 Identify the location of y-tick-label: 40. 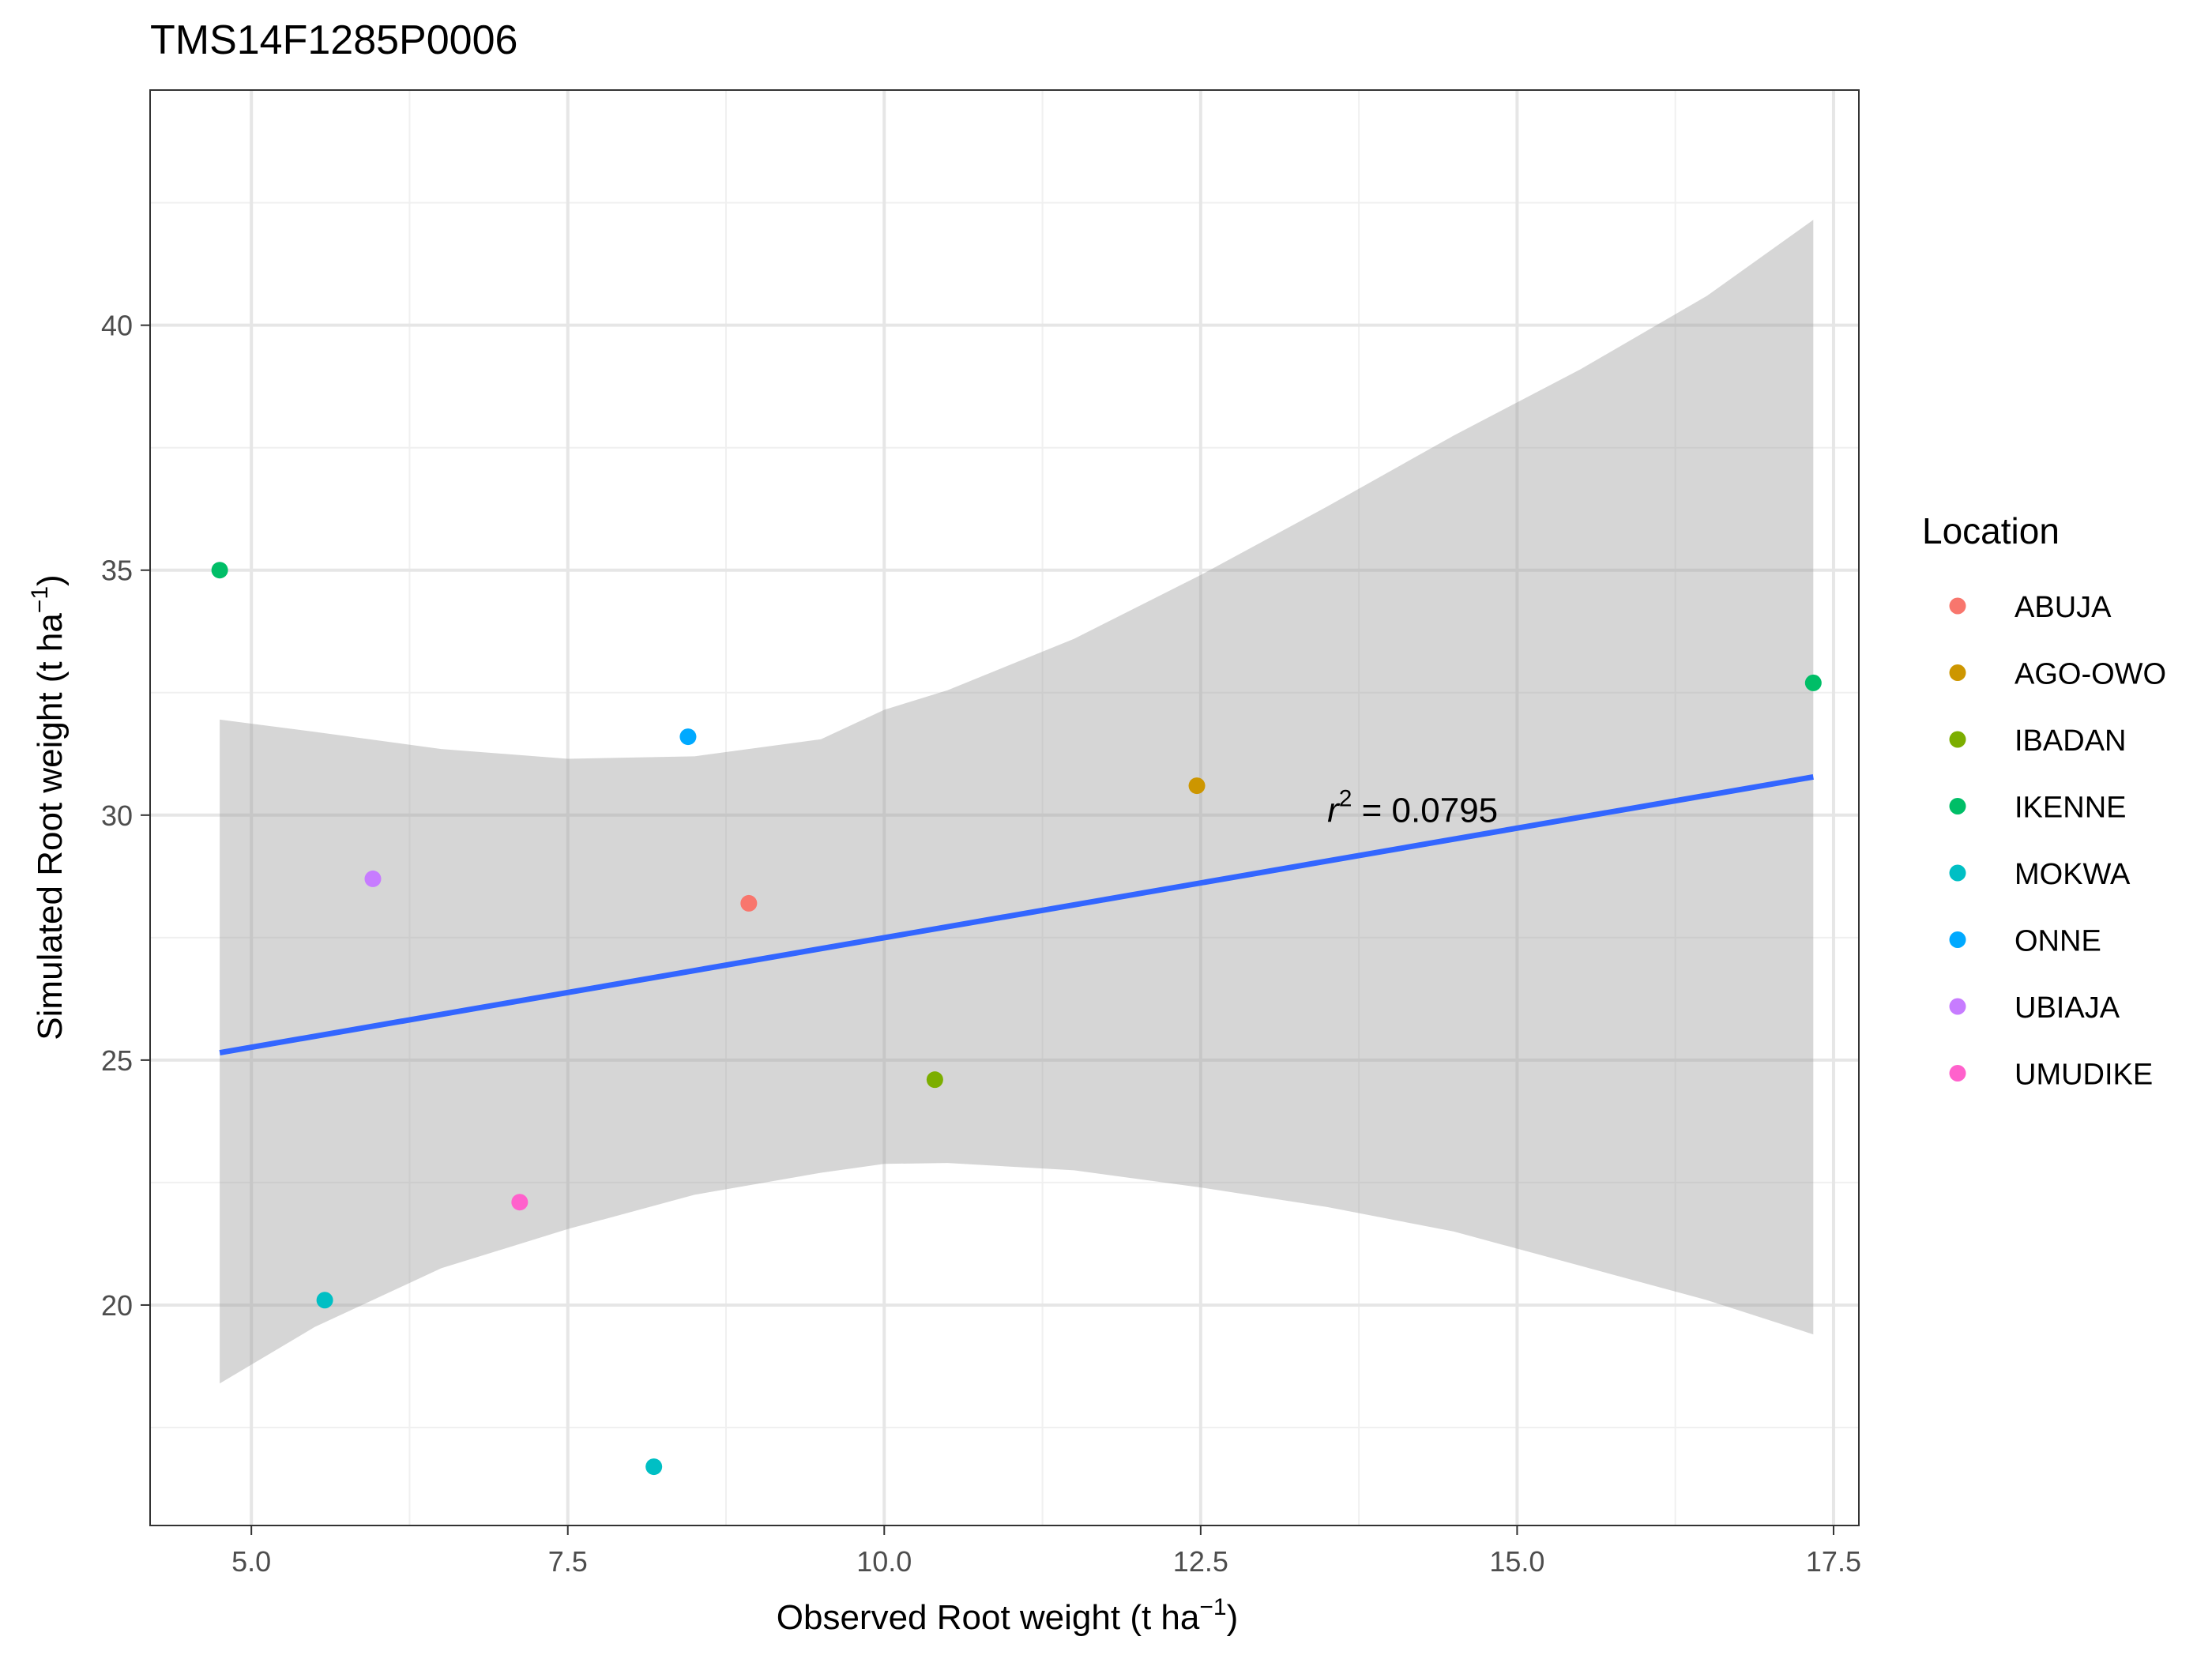
(117, 326).